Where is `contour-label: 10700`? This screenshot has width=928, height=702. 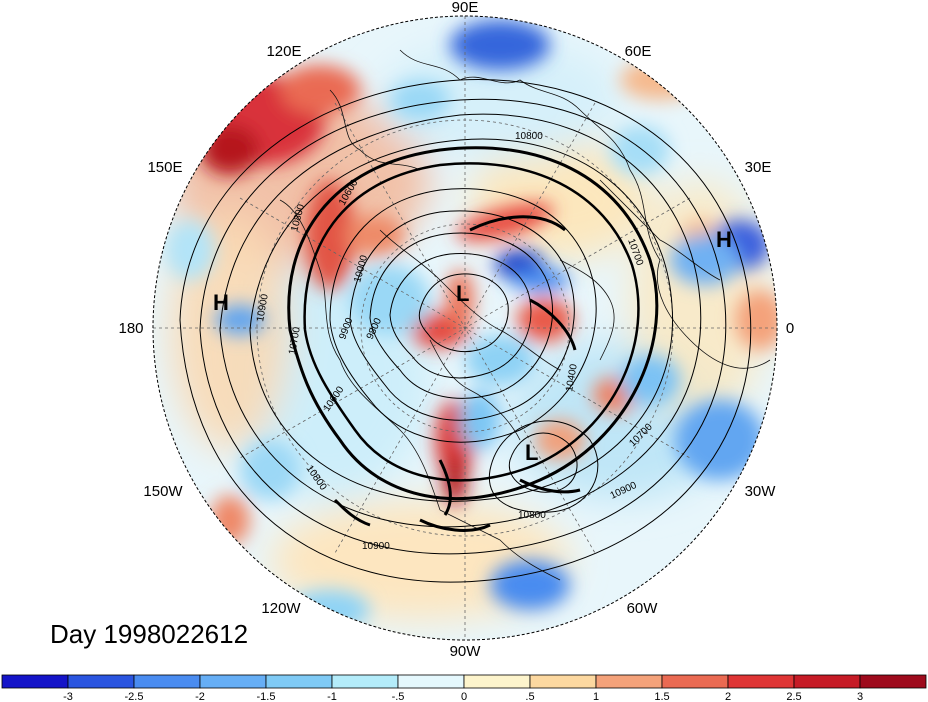 contour-label: 10700 is located at coordinates (295, 341).